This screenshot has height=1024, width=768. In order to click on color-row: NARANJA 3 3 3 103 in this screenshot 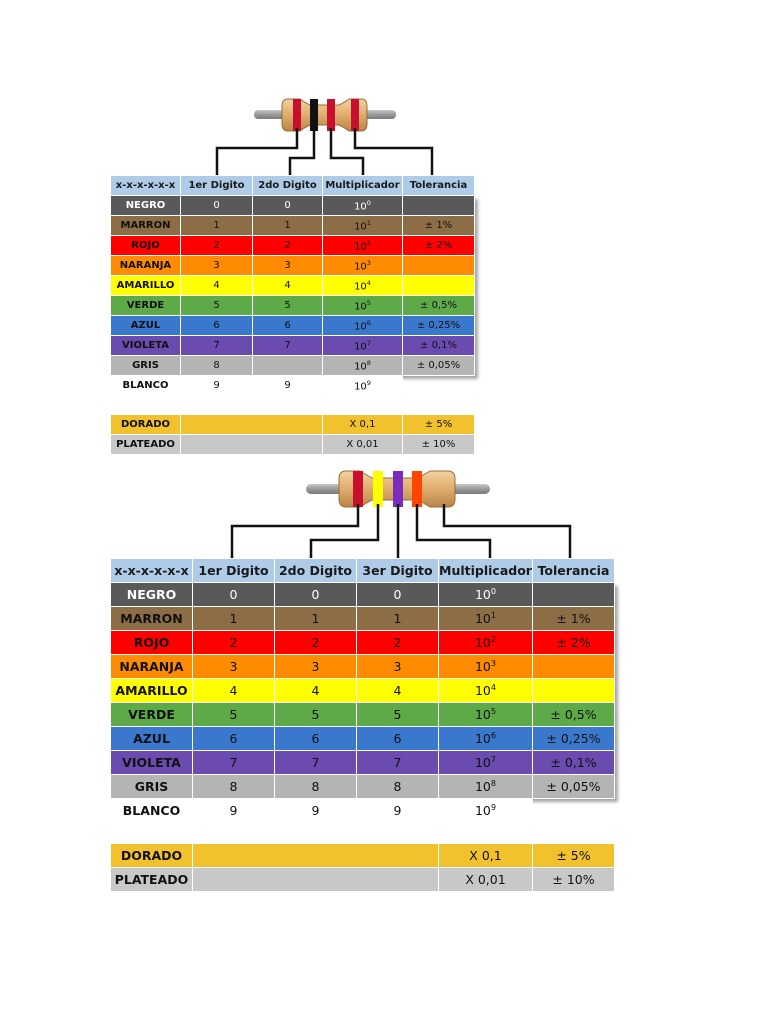, I will do `click(362, 666)`.